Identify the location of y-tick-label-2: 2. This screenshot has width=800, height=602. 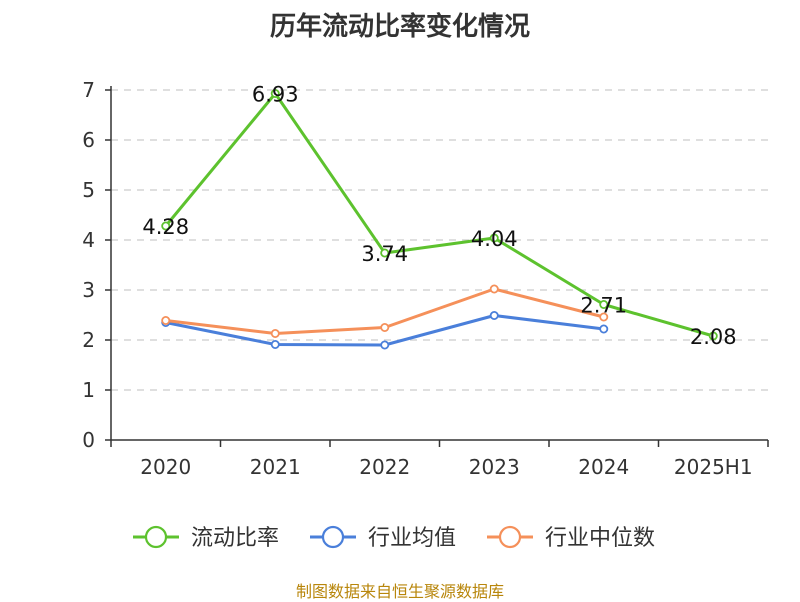
(88, 340).